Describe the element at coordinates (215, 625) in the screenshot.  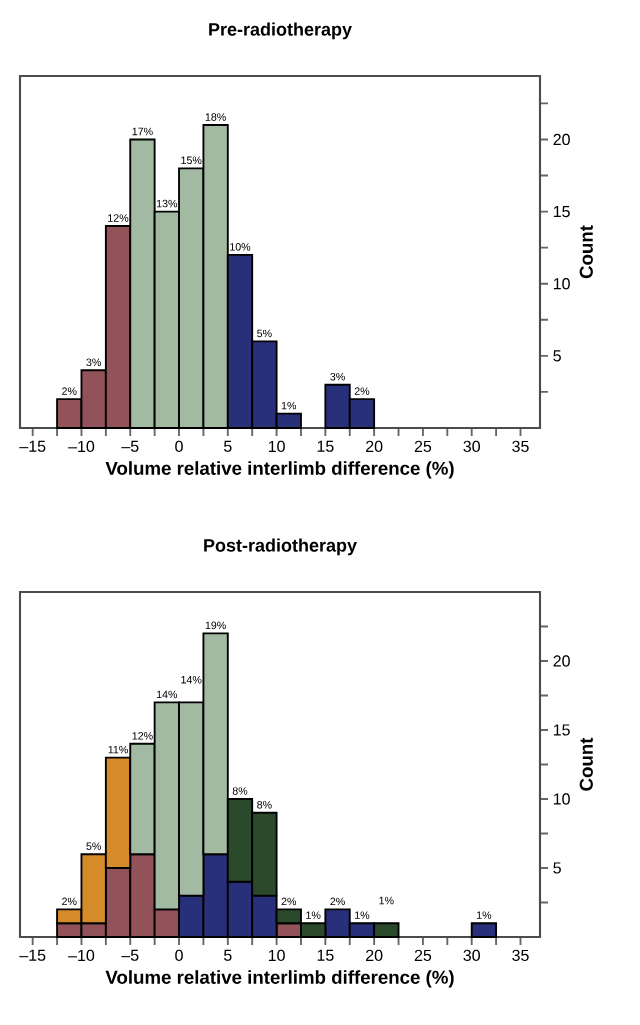
I see `annotation: 19%` at that location.